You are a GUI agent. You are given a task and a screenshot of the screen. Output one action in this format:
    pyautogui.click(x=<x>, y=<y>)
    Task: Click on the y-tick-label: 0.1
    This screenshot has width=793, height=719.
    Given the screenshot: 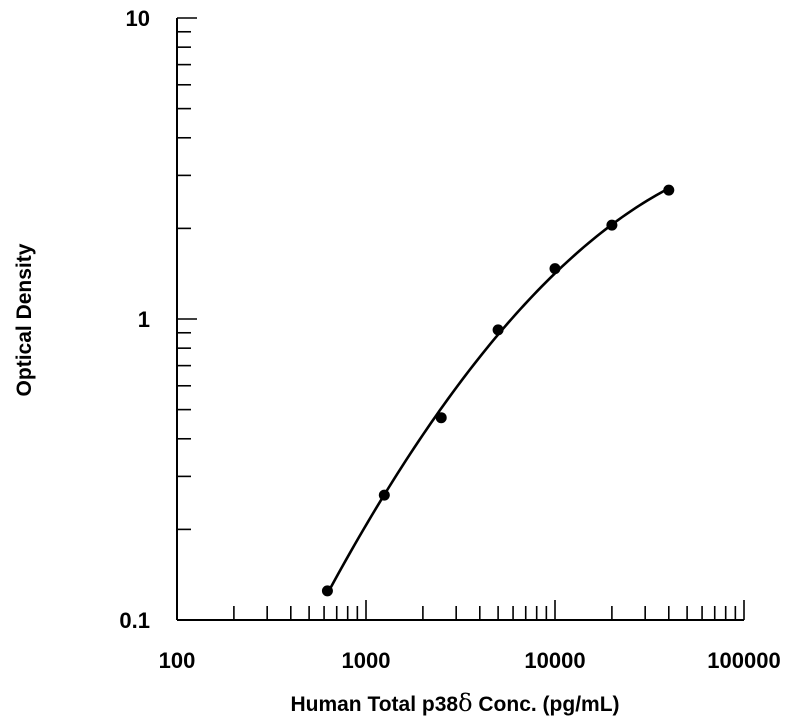 What is the action you would take?
    pyautogui.click(x=134, y=620)
    